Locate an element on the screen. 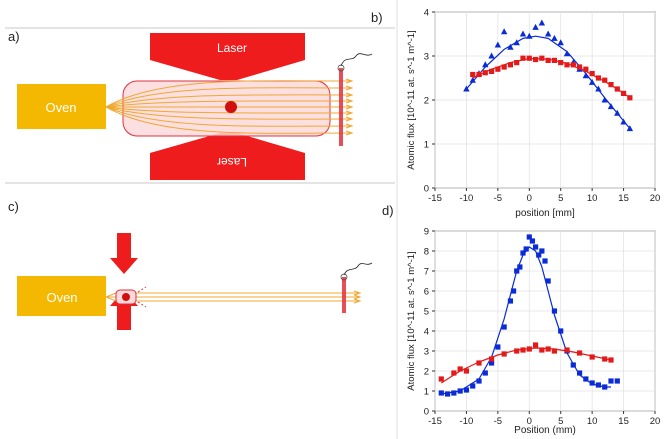 The height and width of the screenshot is (439, 670). x-tick-label: 20 is located at coordinates (655, 198).